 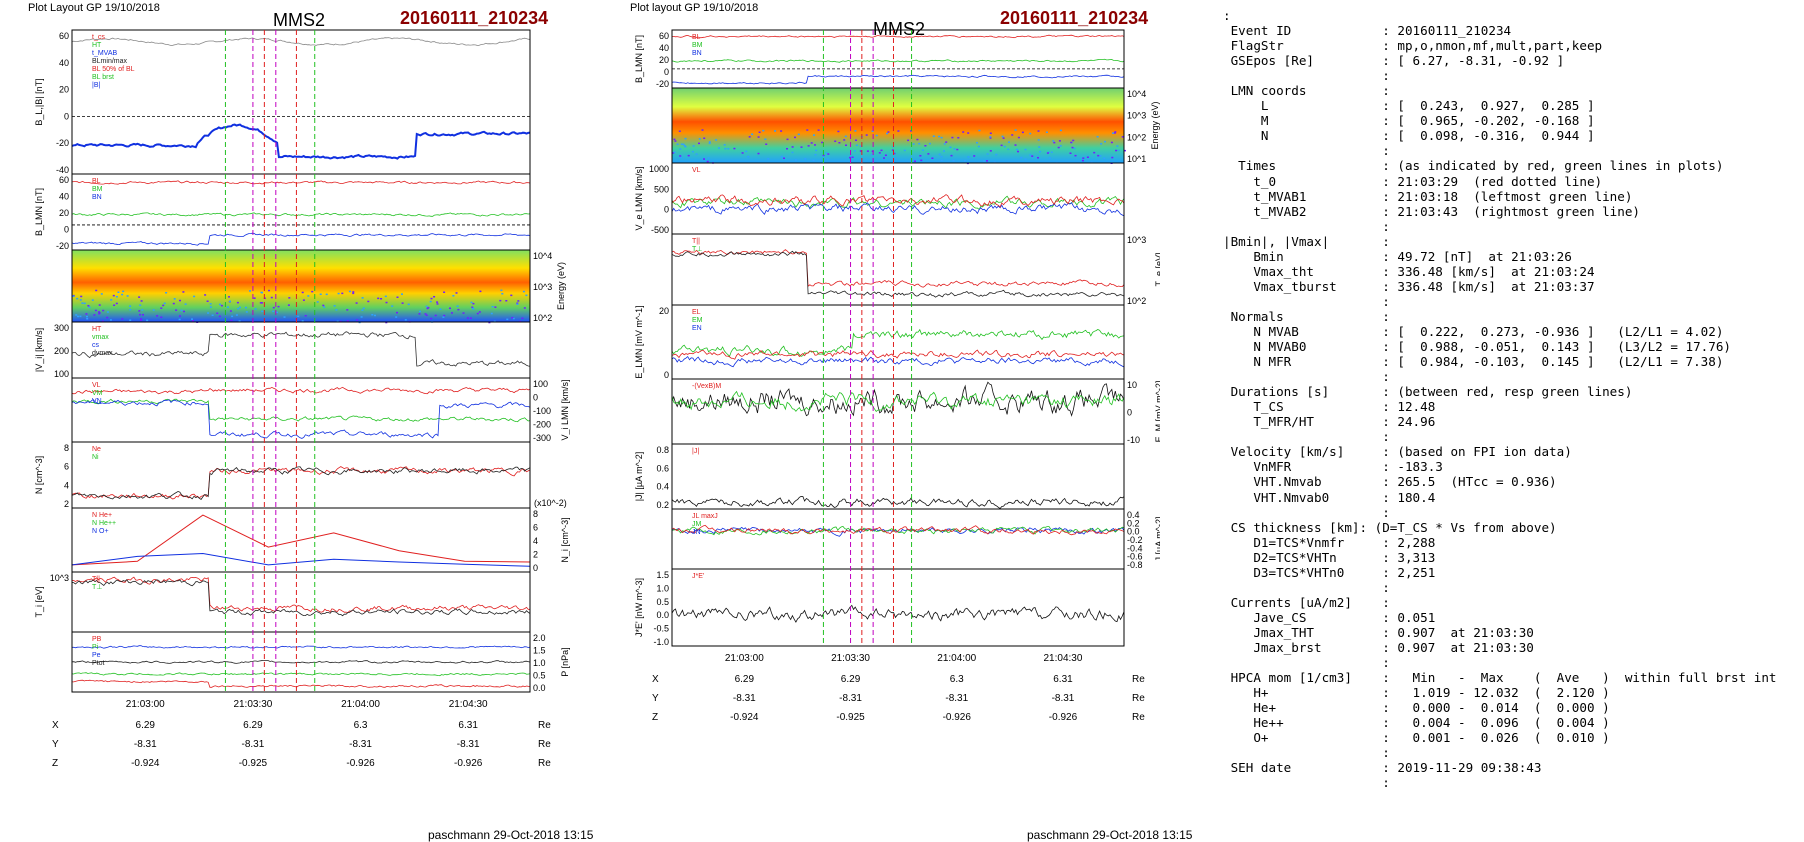 What do you see at coordinates (664, 60) in the screenshot?
I see `y-tick-label: 20` at bounding box center [664, 60].